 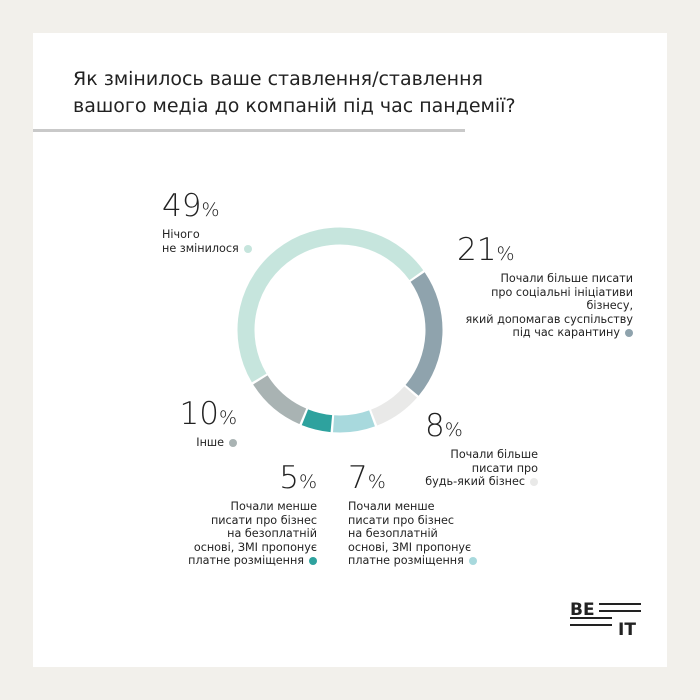 What do you see at coordinates (137, 416) in the screenshot?
I see `value-label: 10%` at bounding box center [137, 416].